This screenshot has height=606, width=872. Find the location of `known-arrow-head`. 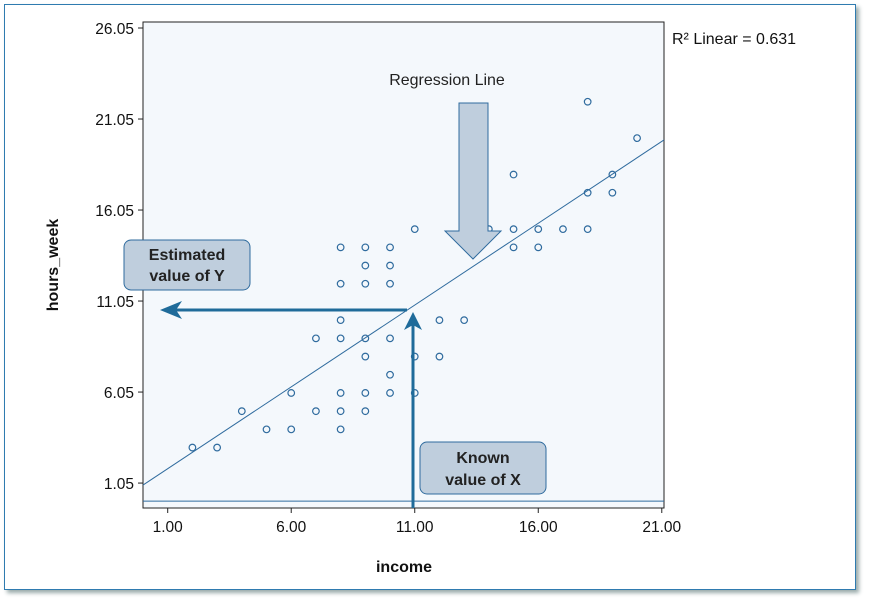

known-arrow-head is located at coordinates (413, 321).